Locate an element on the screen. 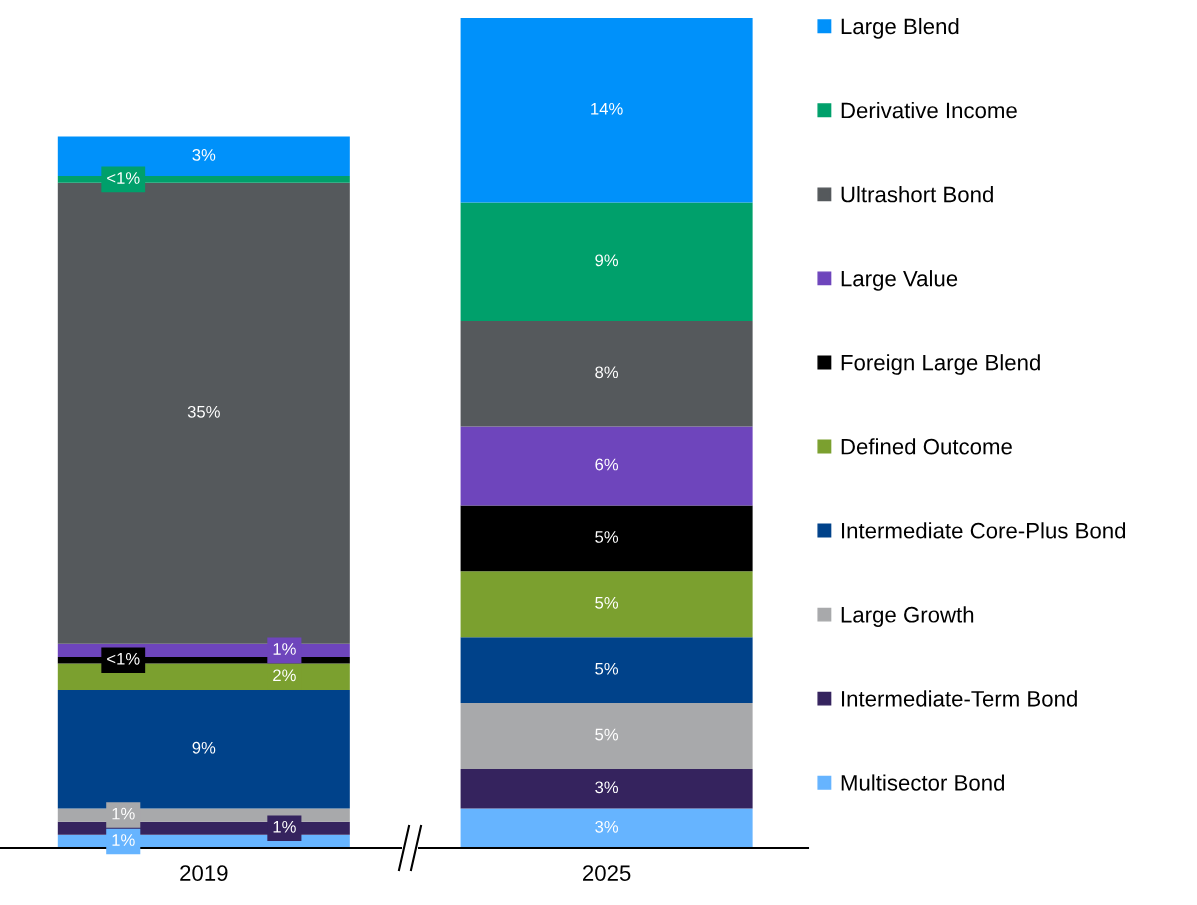  data-label: 14% is located at coordinates (607, 108).